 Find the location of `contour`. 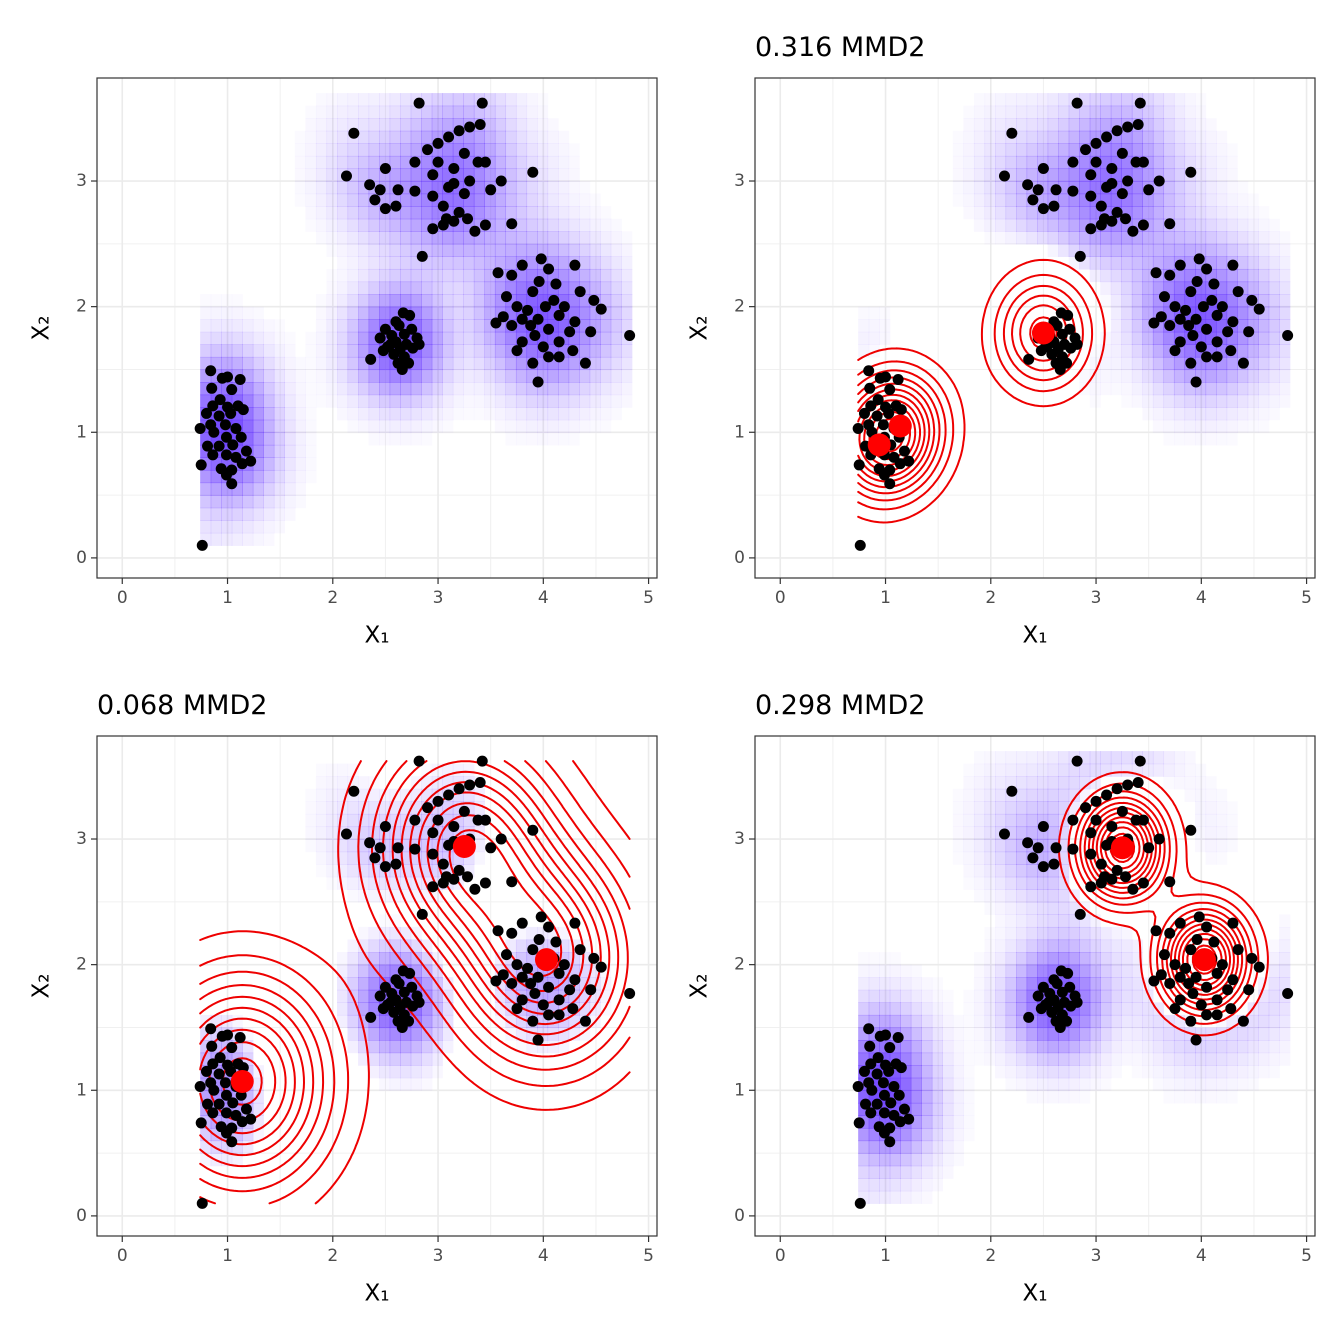

contour is located at coordinates (405, 963).